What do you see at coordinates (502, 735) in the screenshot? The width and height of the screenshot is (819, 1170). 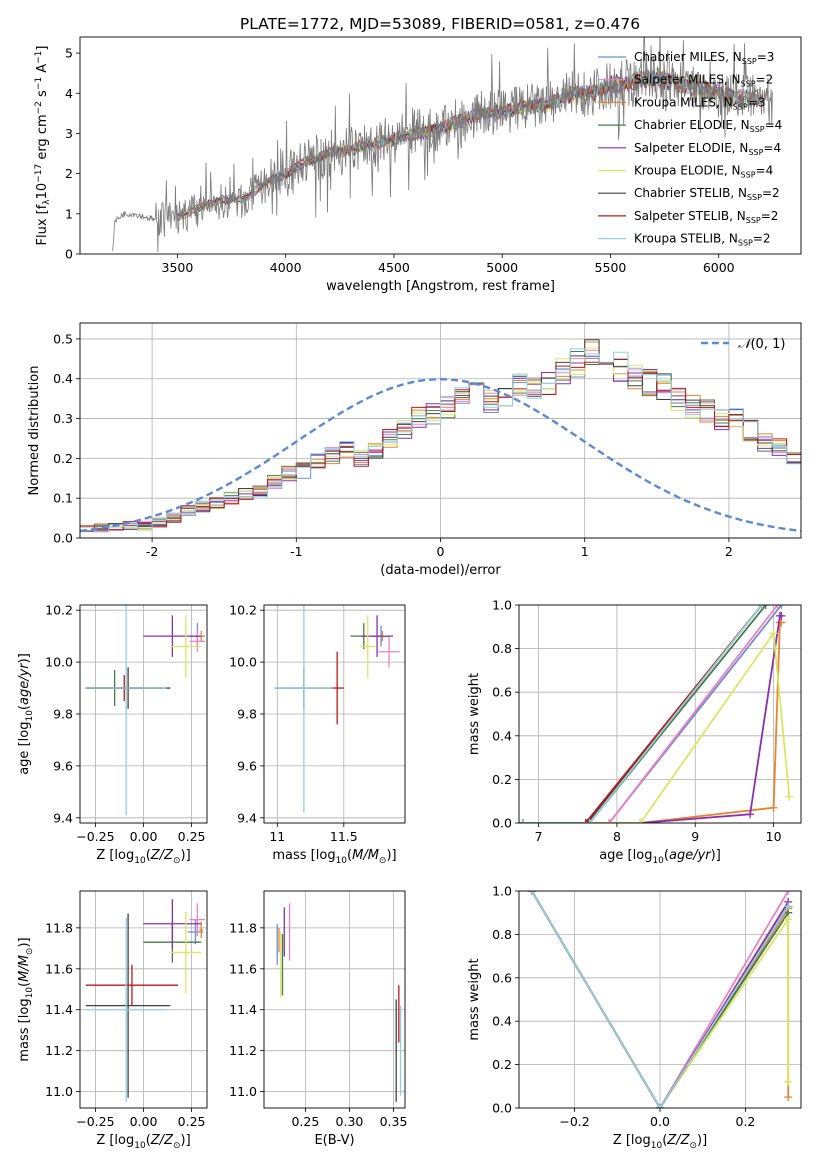 I see `y-tick-label: 0.4` at bounding box center [502, 735].